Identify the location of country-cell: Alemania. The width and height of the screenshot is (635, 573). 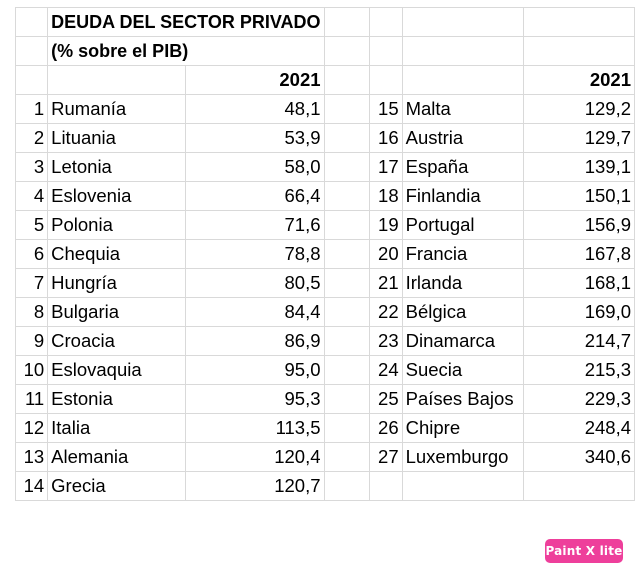
(117, 457).